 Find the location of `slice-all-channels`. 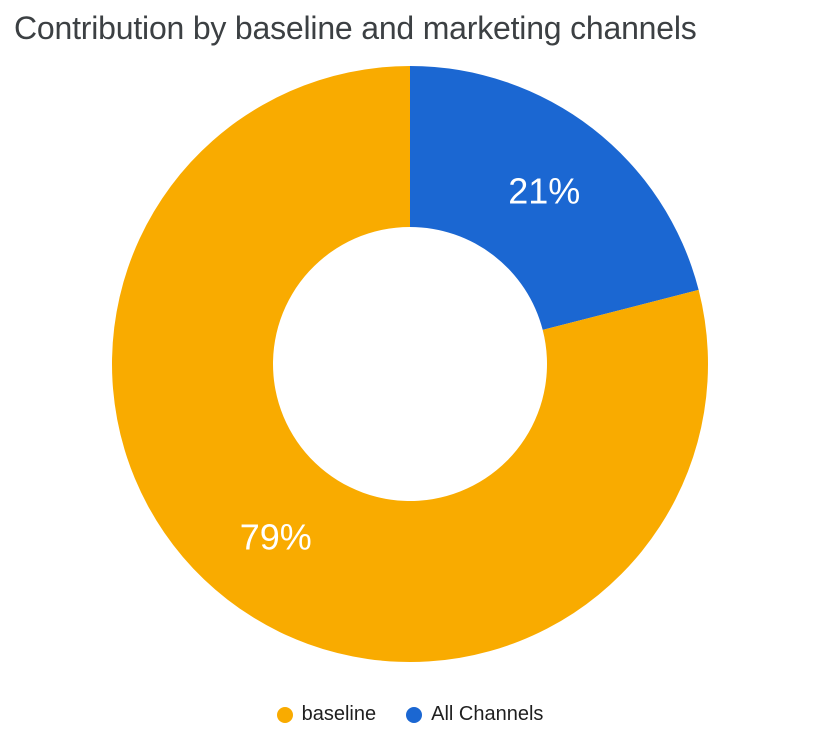

slice-all-channels is located at coordinates (554, 198).